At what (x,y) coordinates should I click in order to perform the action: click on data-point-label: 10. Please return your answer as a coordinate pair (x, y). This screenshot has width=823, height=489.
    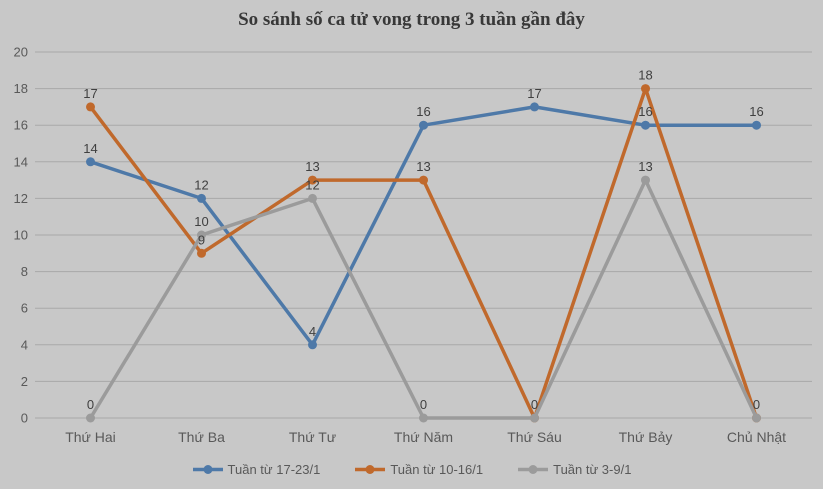
    Looking at the image, I should click on (201, 221).